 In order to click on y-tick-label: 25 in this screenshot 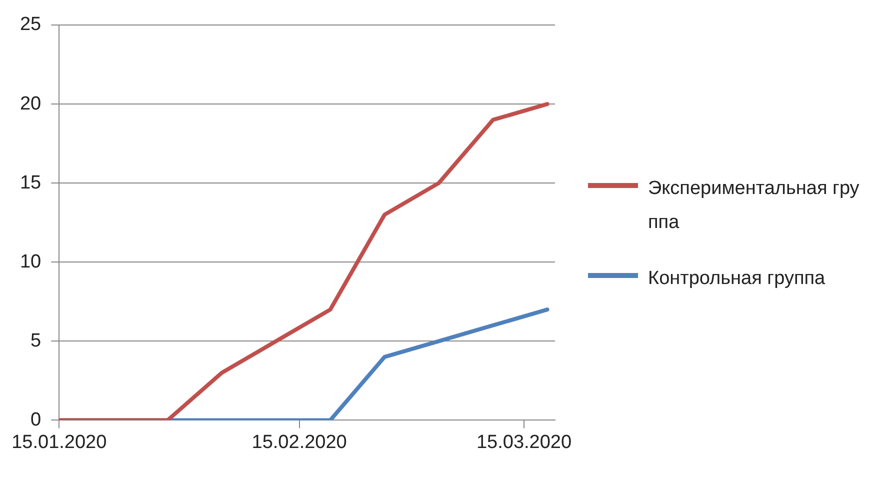, I will do `click(31, 25)`.